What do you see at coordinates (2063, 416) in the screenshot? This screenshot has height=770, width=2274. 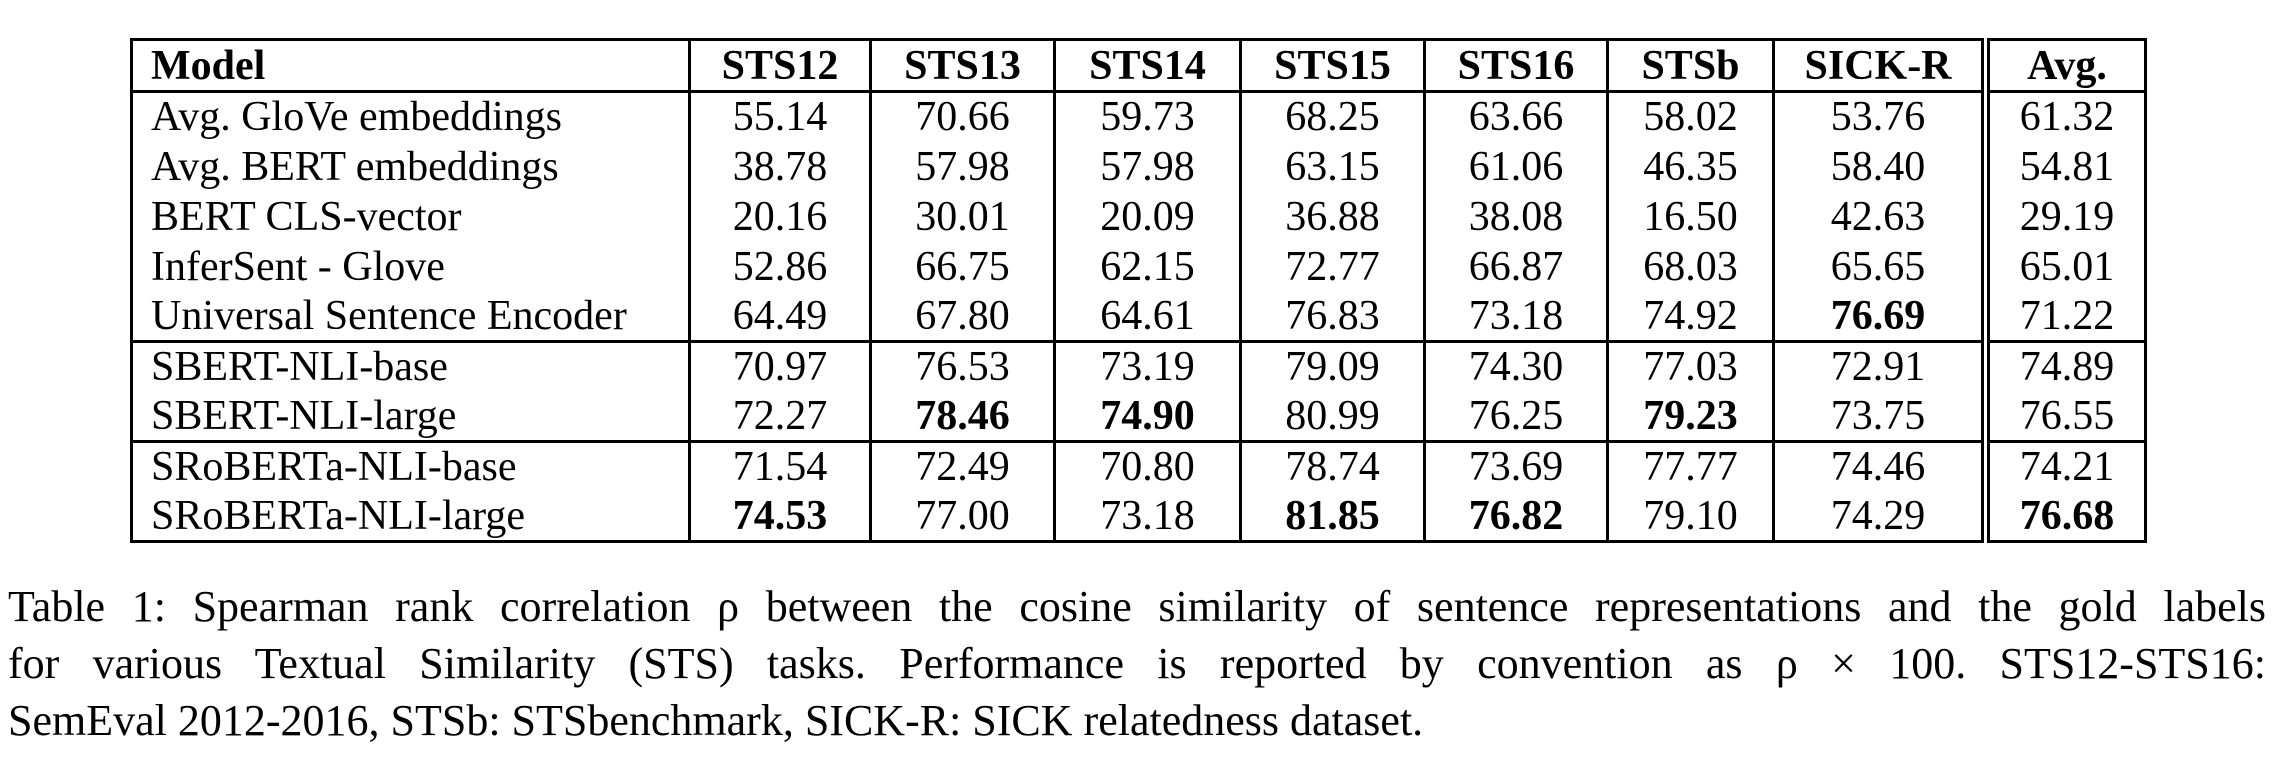 I see `score-cell: 76.55` at bounding box center [2063, 416].